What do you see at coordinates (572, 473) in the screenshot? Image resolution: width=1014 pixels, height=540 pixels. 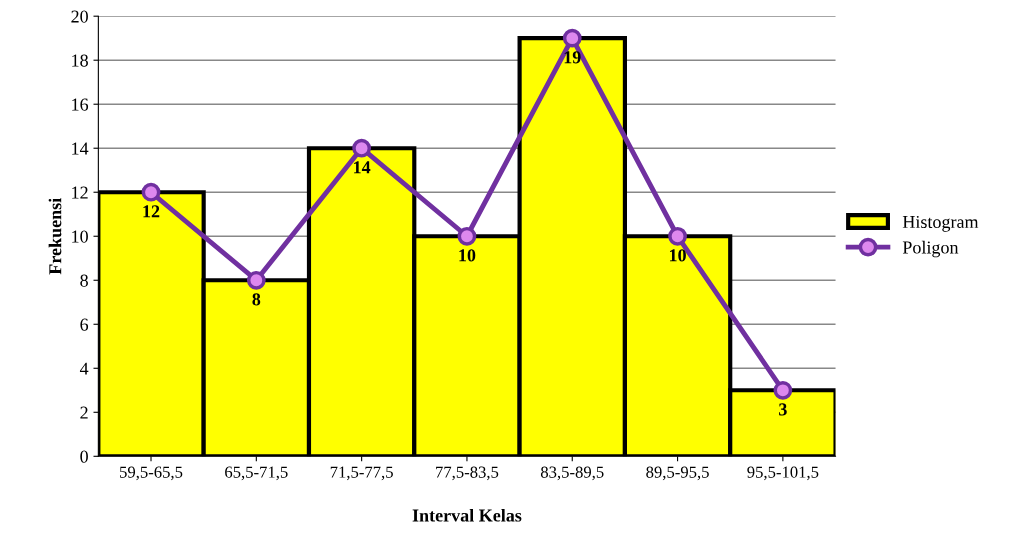 I see `x-tick-label: 83,5-89,5` at bounding box center [572, 473].